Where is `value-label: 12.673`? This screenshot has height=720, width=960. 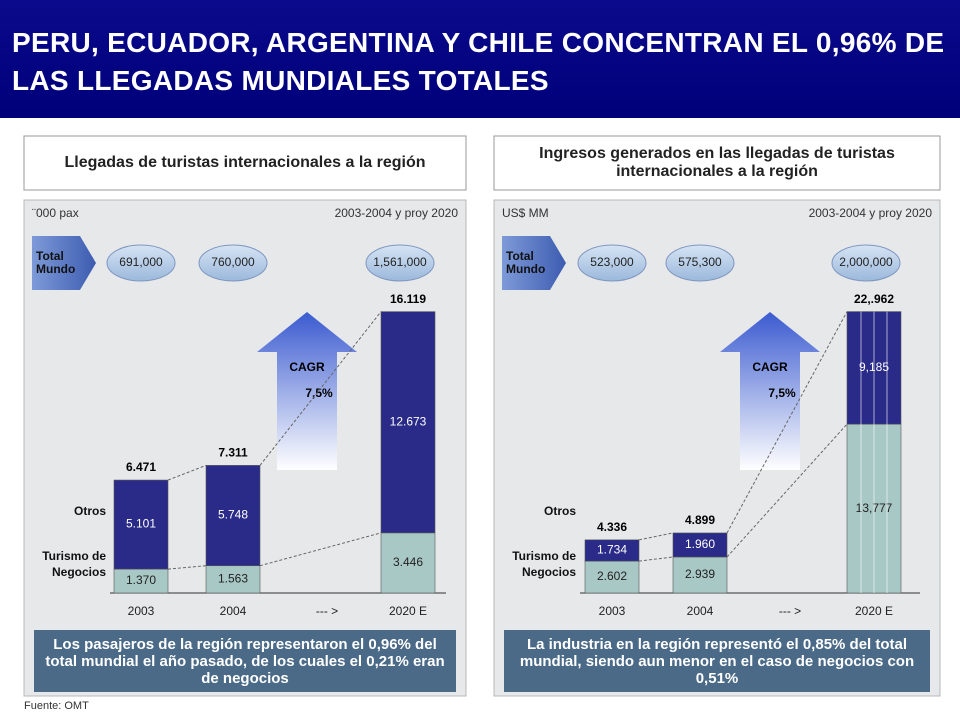 value-label: 12.673 is located at coordinates (408, 421).